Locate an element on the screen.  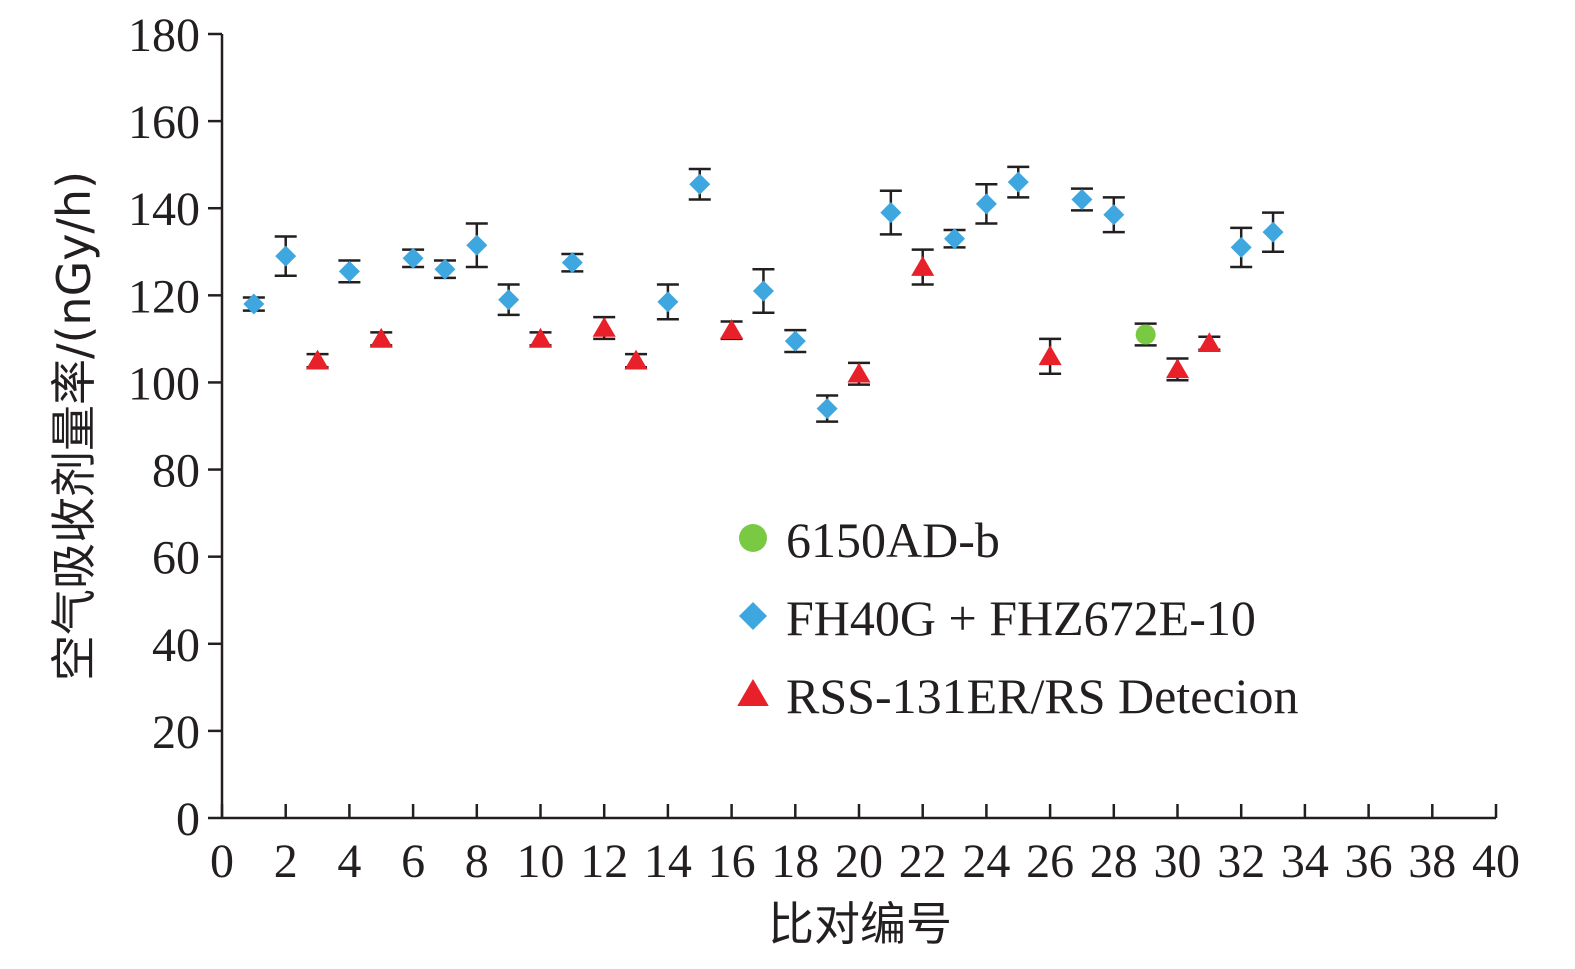
y-tick-label: 140 is located at coordinates (164, 209).